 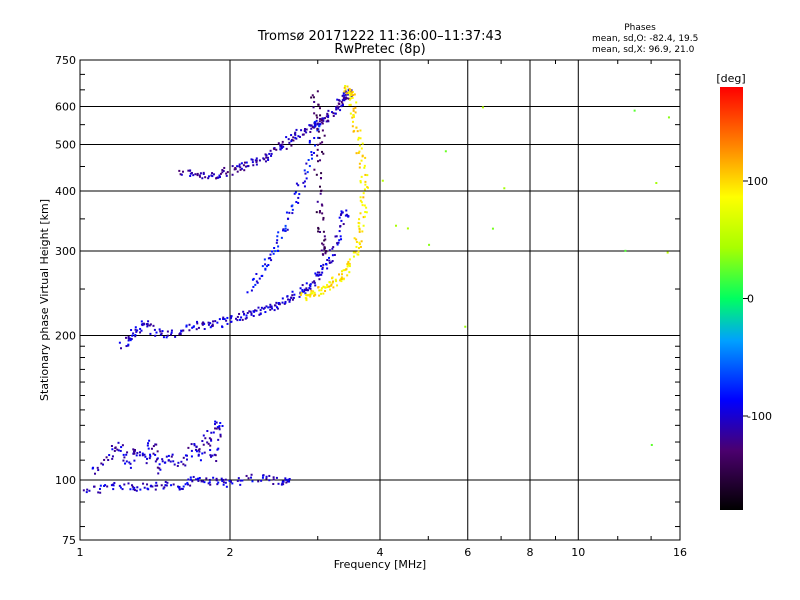 I want to click on x-tick-label: 4, so click(x=380, y=552).